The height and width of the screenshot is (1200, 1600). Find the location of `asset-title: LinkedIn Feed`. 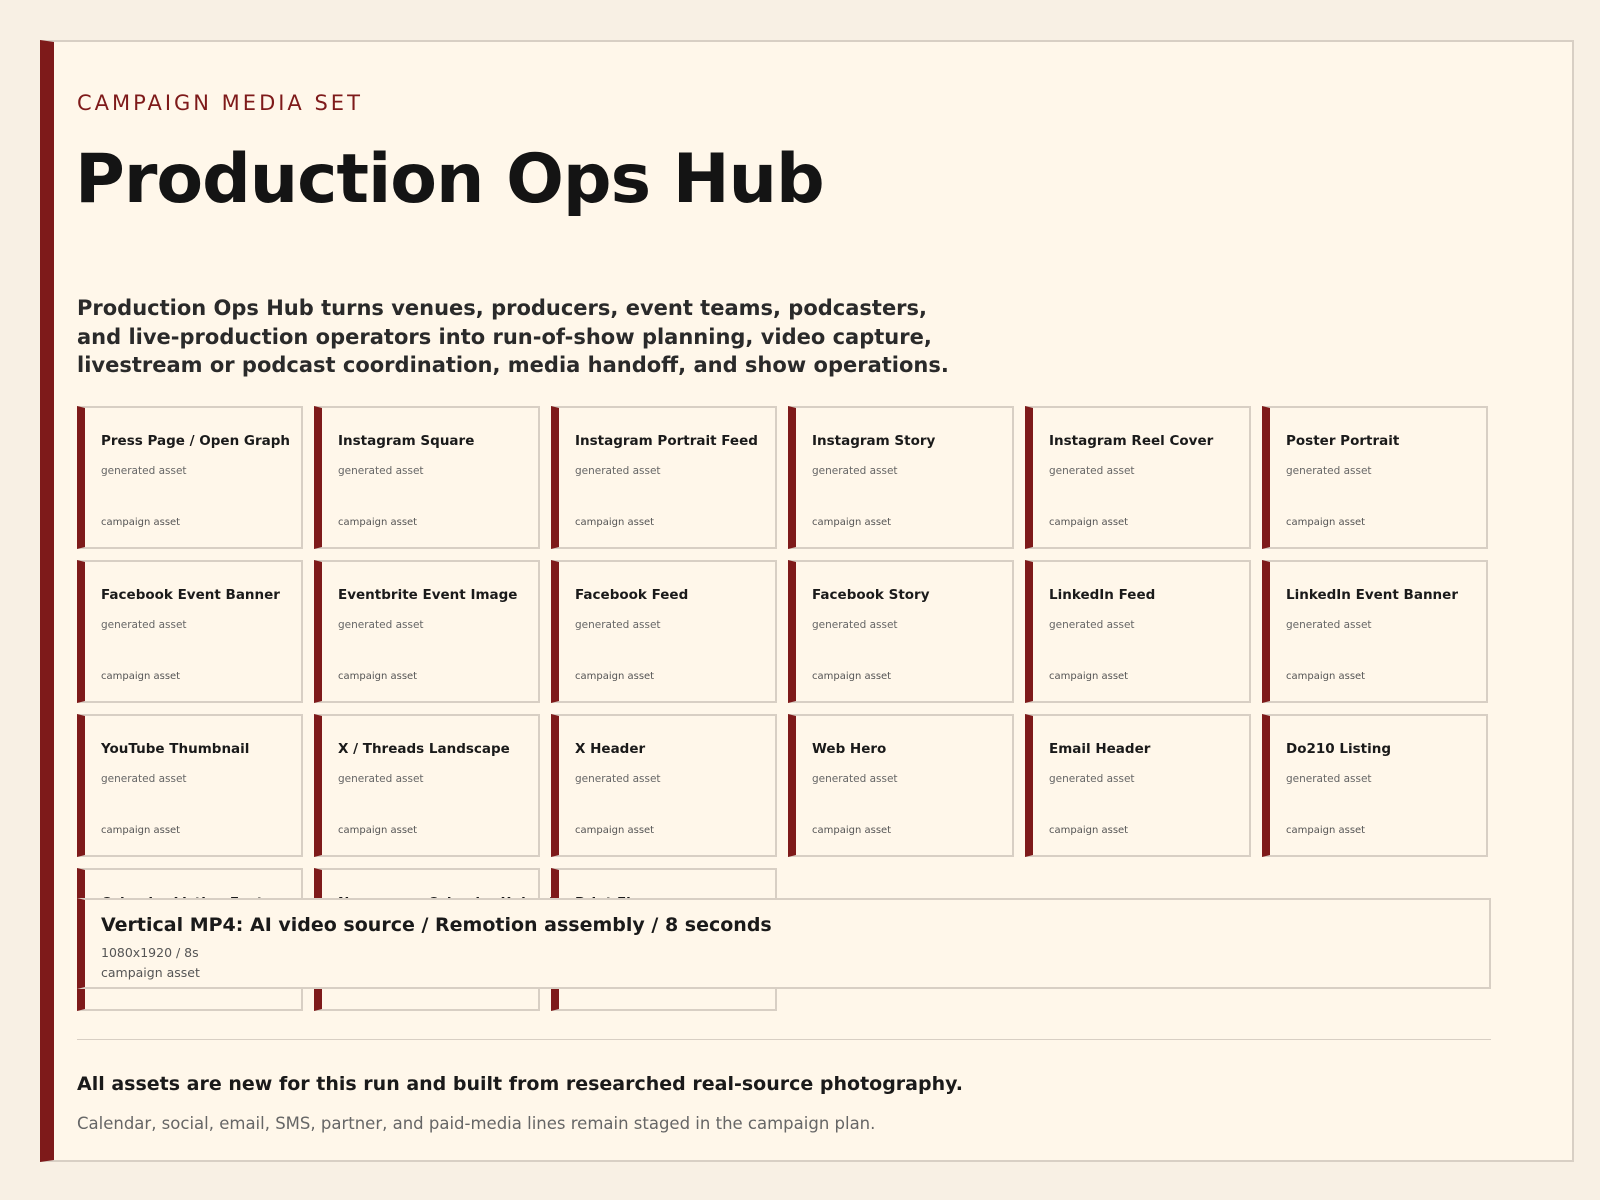

asset-title: LinkedIn Feed is located at coordinates (1102, 595).